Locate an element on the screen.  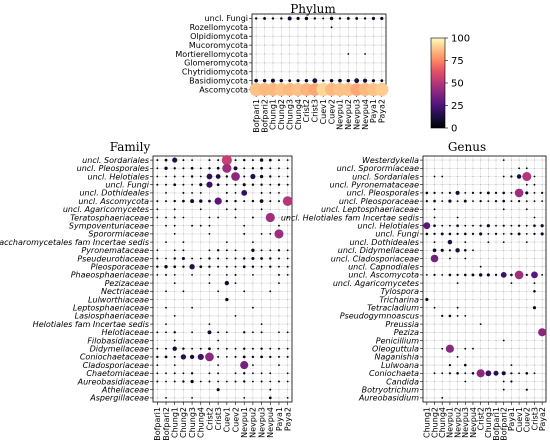
y-tick-label: uncl. Fungi is located at coordinates (127, 185).